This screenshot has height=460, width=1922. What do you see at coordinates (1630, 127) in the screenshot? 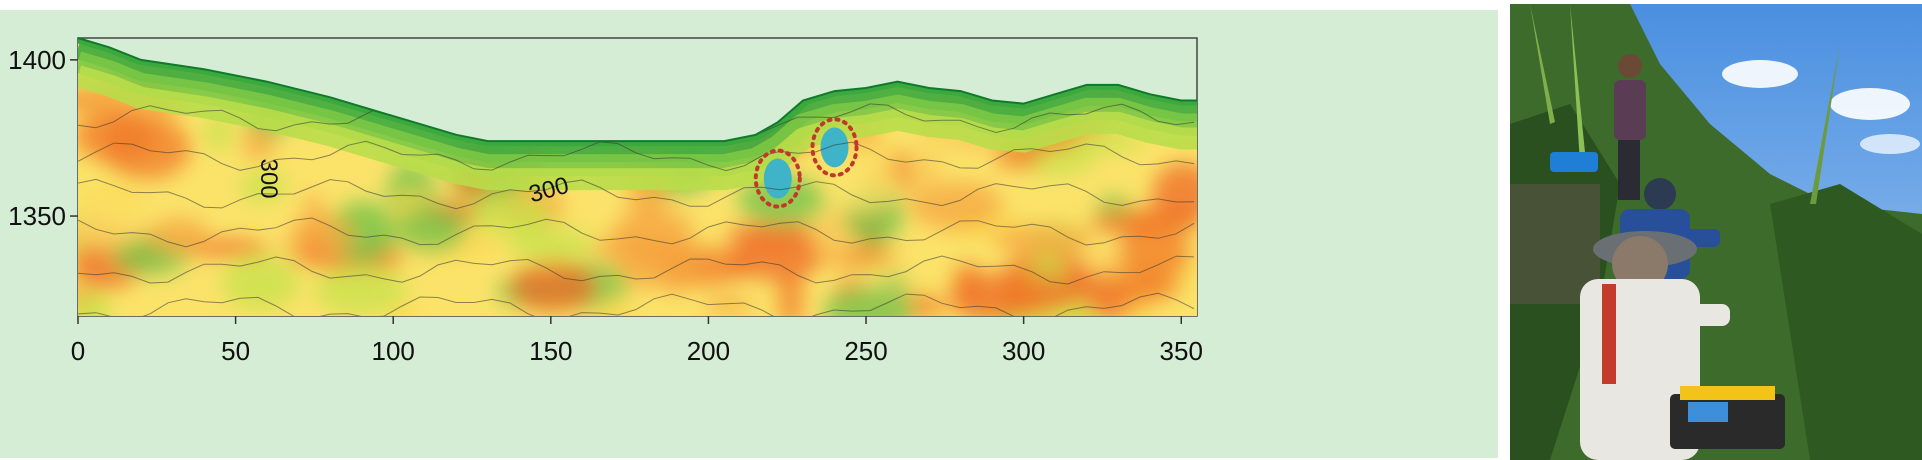
I see `person-standing` at bounding box center [1630, 127].